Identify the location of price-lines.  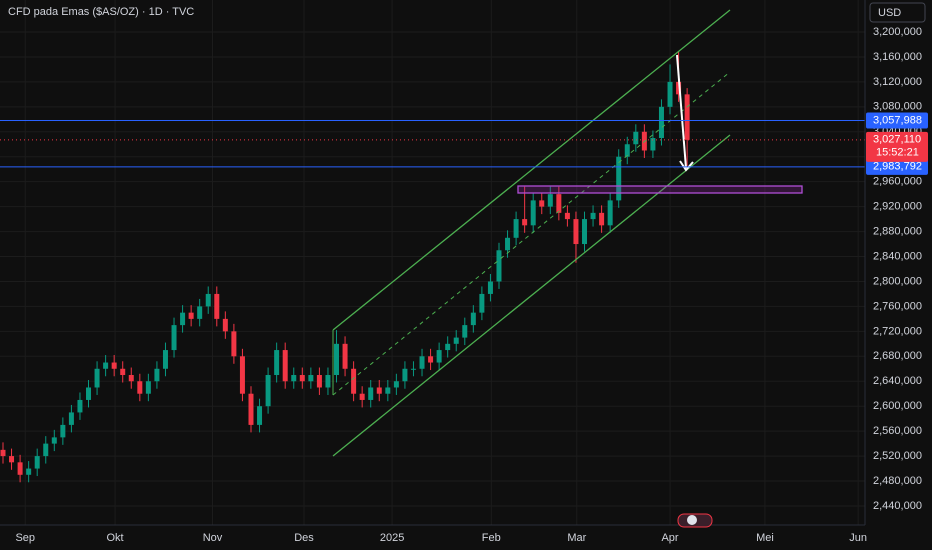
(432, 144).